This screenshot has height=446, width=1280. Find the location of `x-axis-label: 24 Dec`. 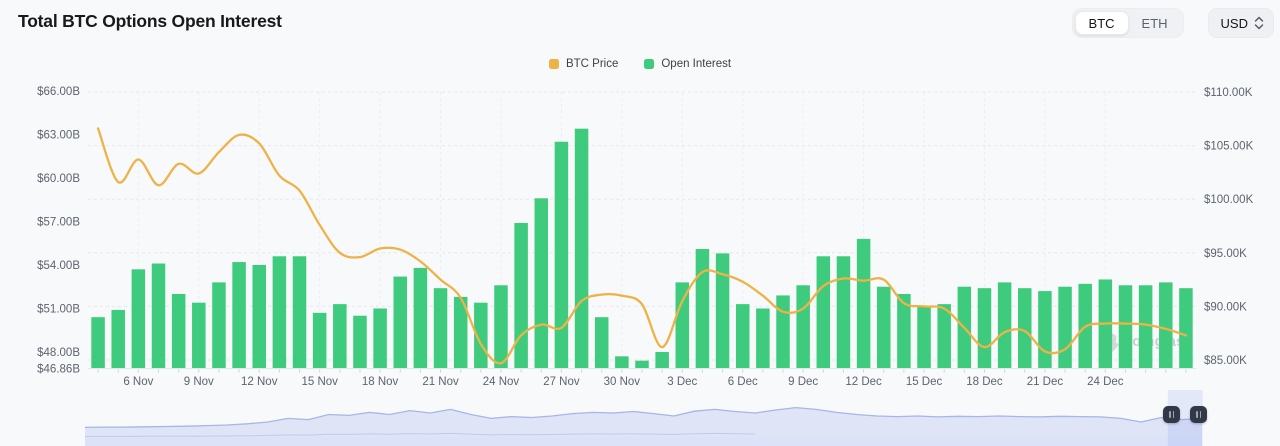

x-axis-label: 24 Dec is located at coordinates (1105, 382).